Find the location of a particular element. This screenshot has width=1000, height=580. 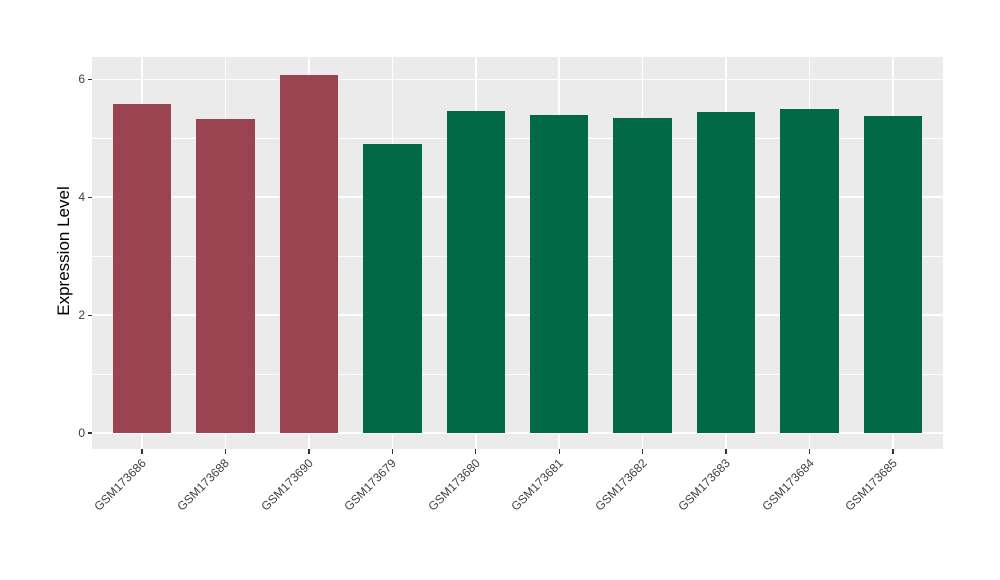

y-axis-title: Expression Level is located at coordinates (63, 251).